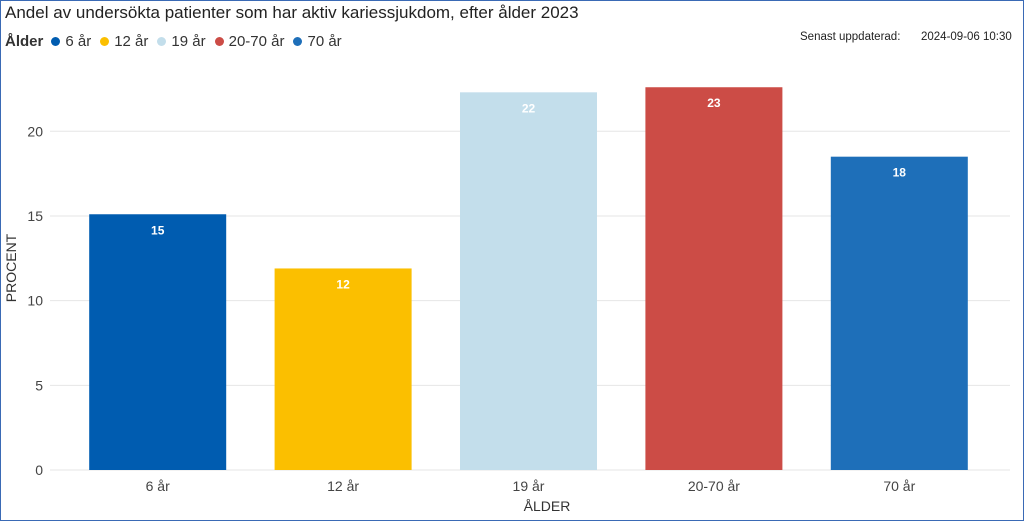 The image size is (1024, 521). What do you see at coordinates (324, 41) in the screenshot?
I see `legend-label: 70 år` at bounding box center [324, 41].